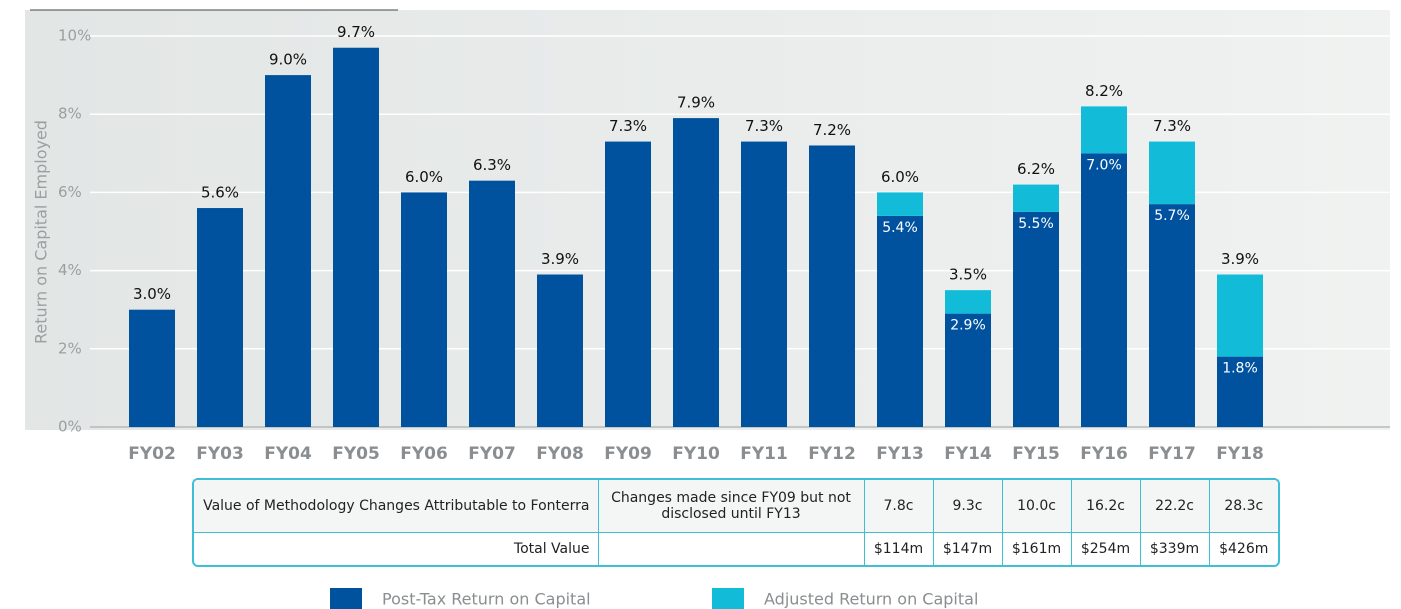 Image resolution: width=1401 pixels, height=609 pixels. Describe the element at coordinates (70, 114) in the screenshot. I see `y-tick-label: 8%` at that location.